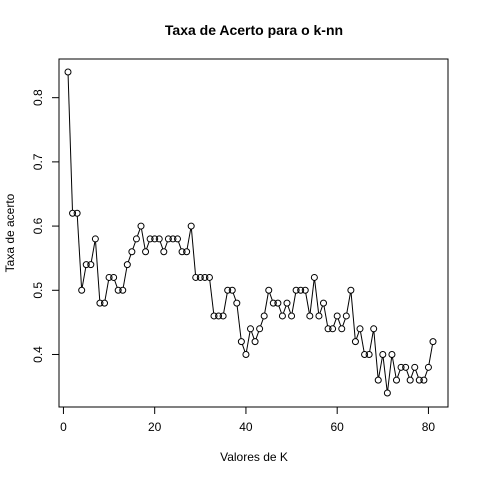 The image size is (480, 480). I want to click on x-tick-label: 0, so click(63, 427).